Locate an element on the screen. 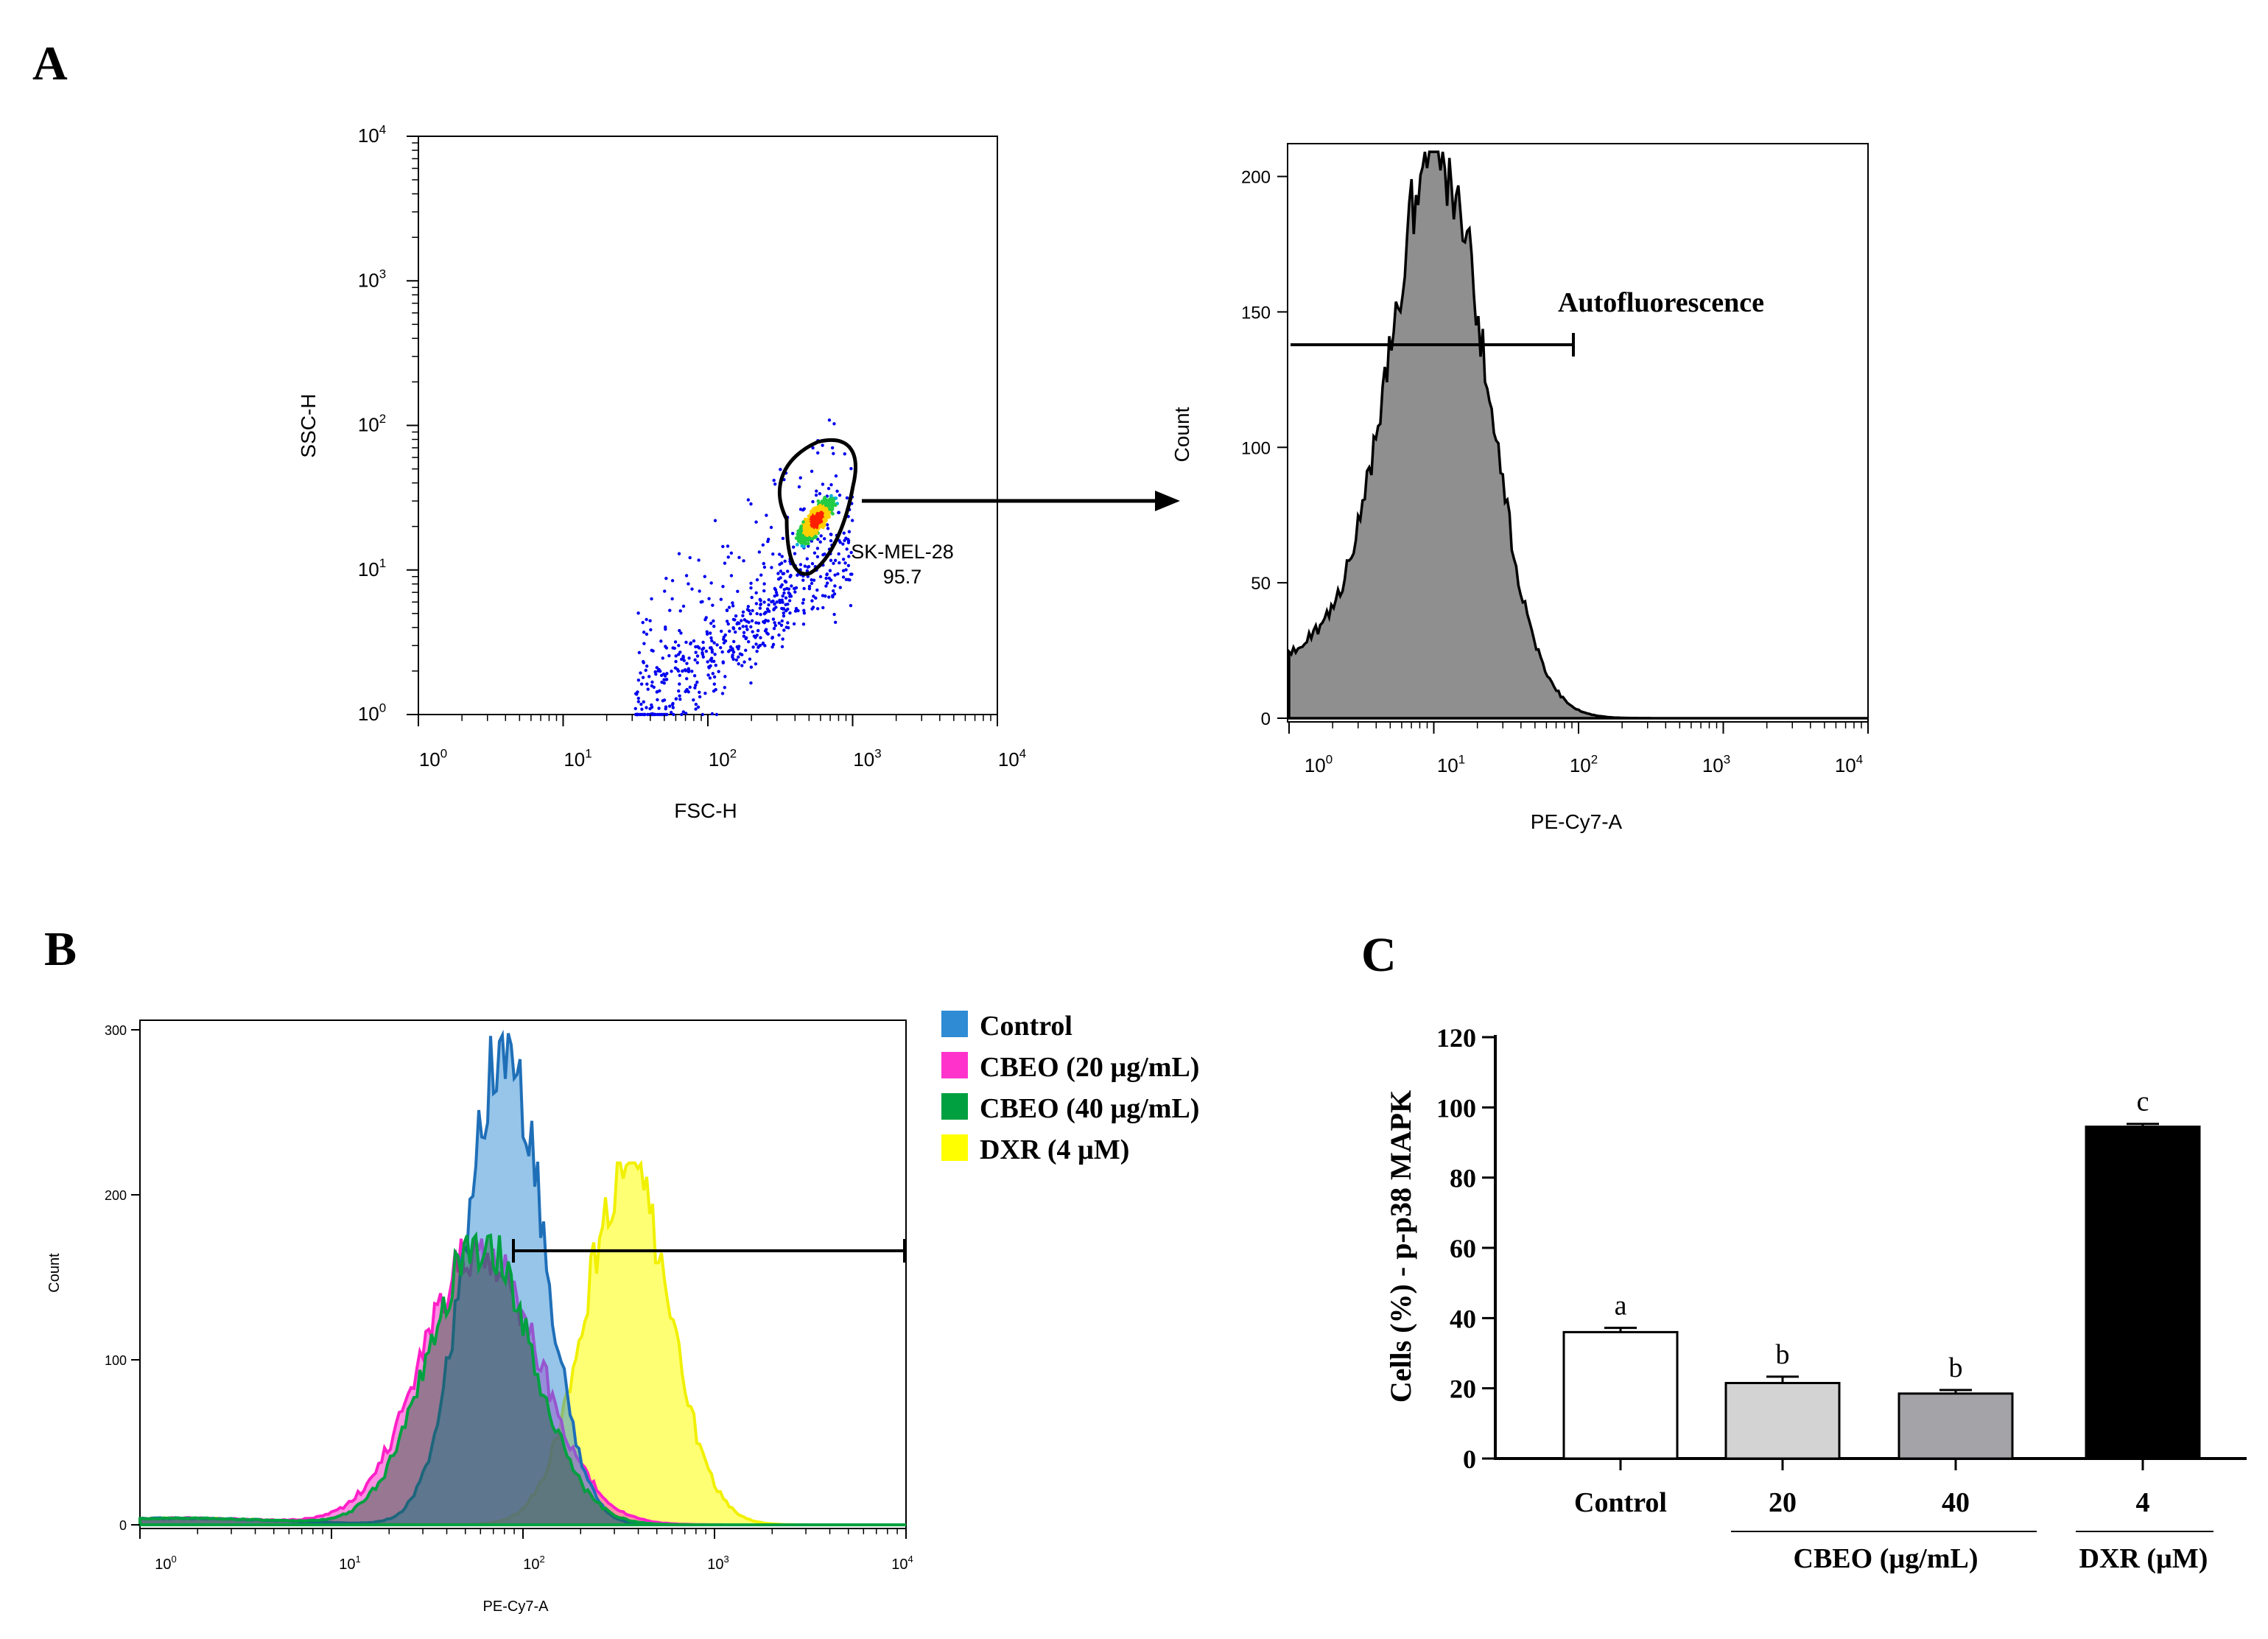 The width and height of the screenshot is (2268, 1639). scatter-x-tick-label: 10³ is located at coordinates (867, 758).